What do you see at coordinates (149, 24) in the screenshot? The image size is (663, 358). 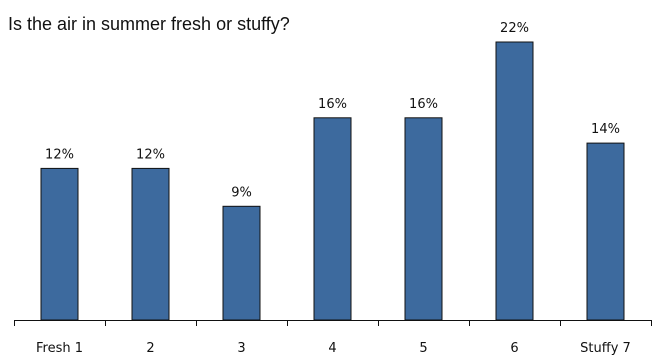 I see `chart-title: Is the air in summer fresh or stuffy?` at bounding box center [149, 24].